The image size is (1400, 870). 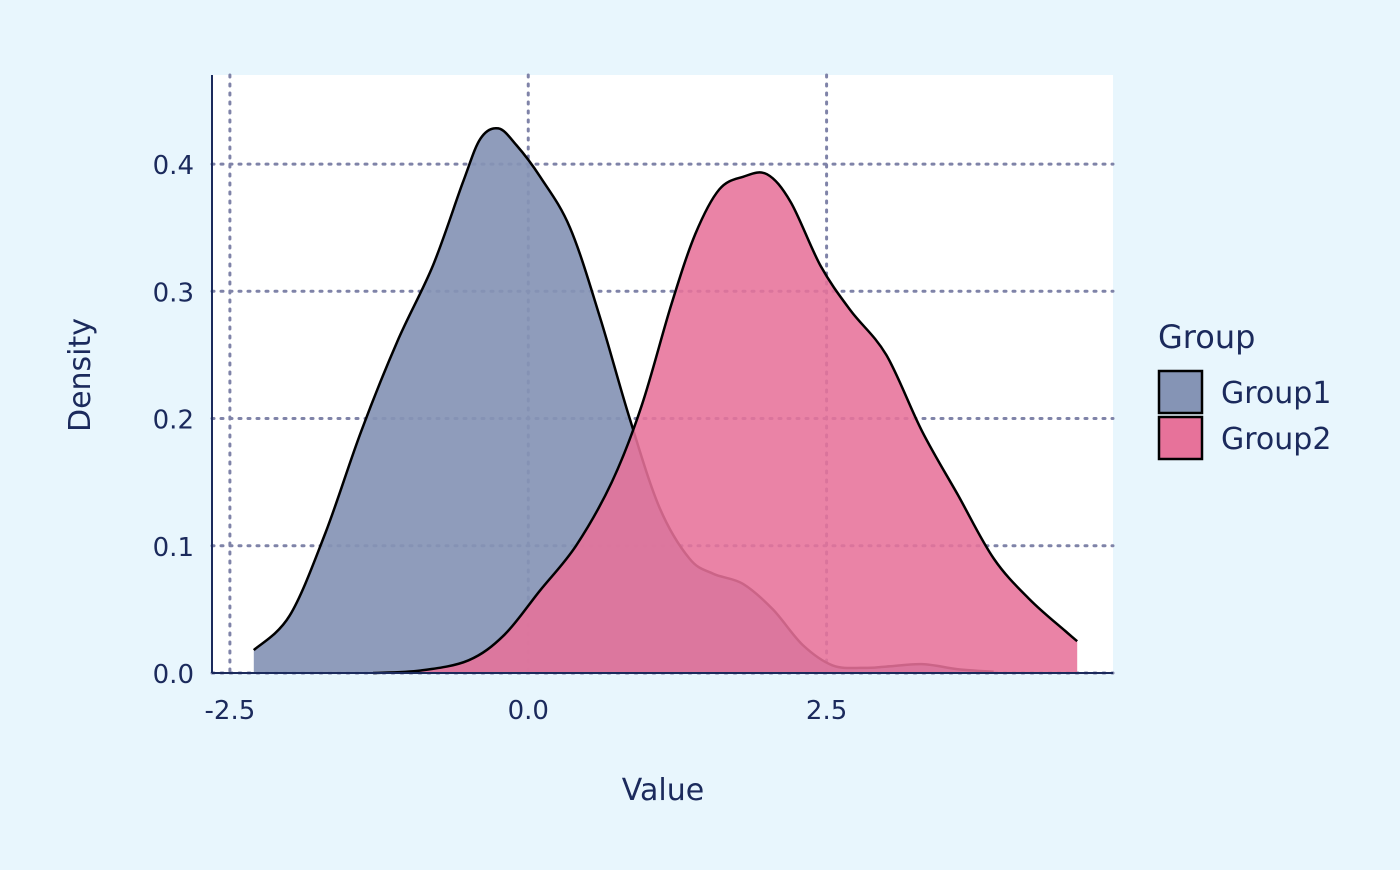 What do you see at coordinates (80, 375) in the screenshot?
I see `y-axis-title: Density` at bounding box center [80, 375].